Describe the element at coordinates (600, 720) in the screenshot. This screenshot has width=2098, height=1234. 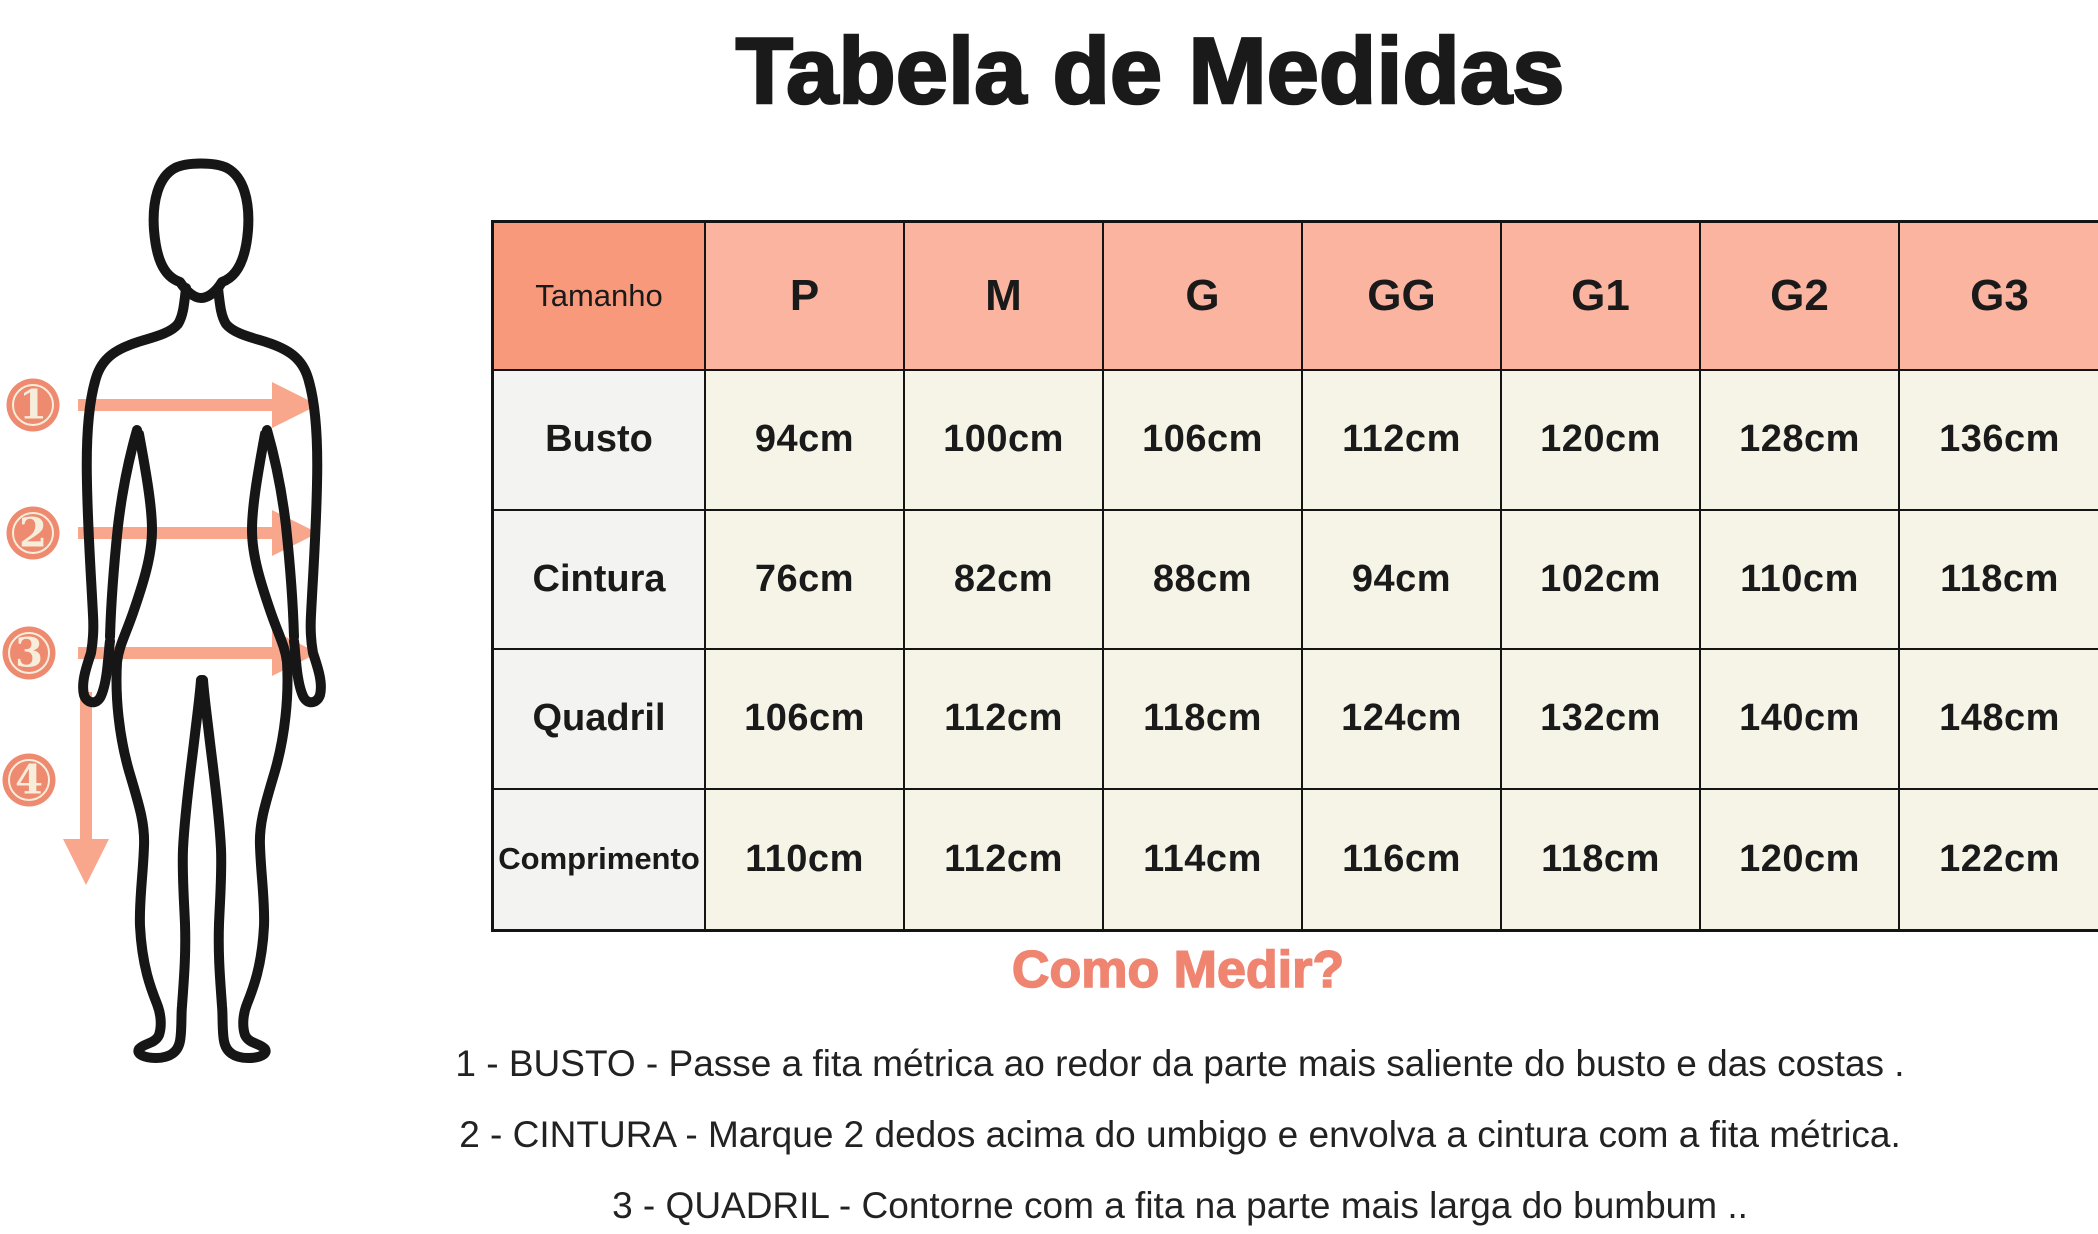
I see `row-label-quadril: Quadril` at that location.